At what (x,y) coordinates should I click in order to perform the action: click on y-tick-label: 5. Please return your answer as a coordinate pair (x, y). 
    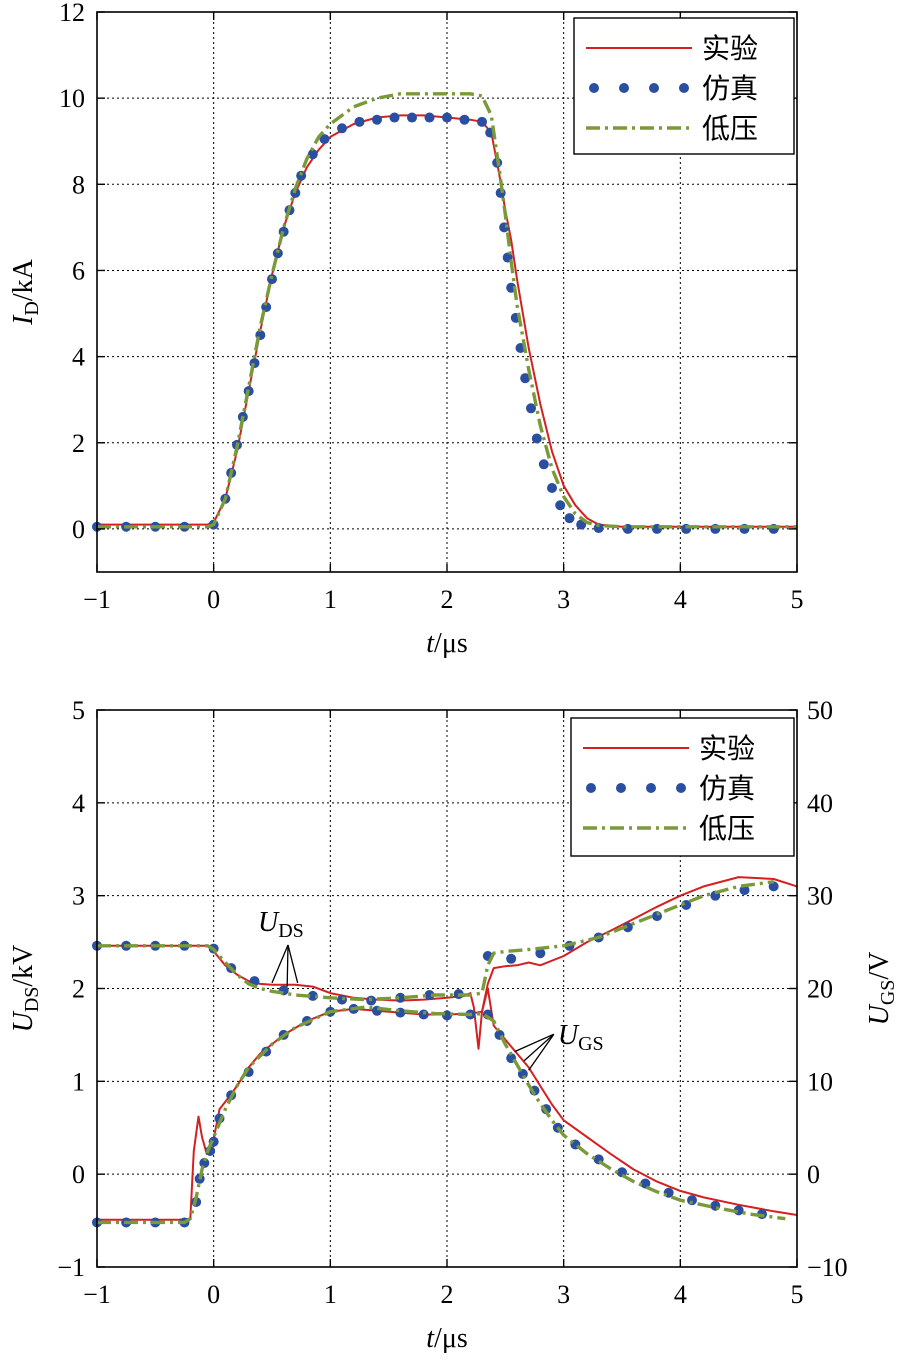
    Looking at the image, I should click on (78, 710).